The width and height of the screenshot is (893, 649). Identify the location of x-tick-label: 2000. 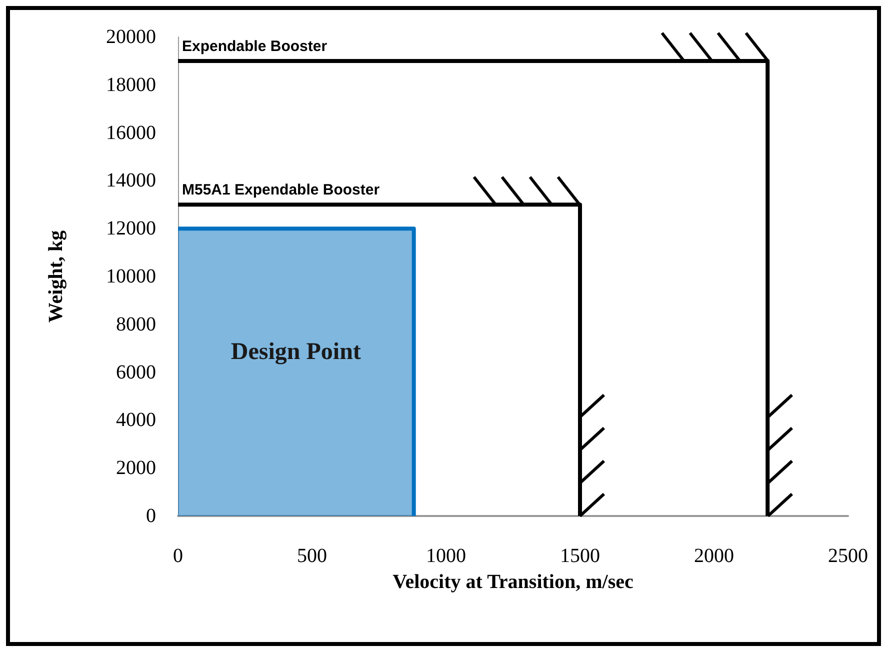
(714, 556).